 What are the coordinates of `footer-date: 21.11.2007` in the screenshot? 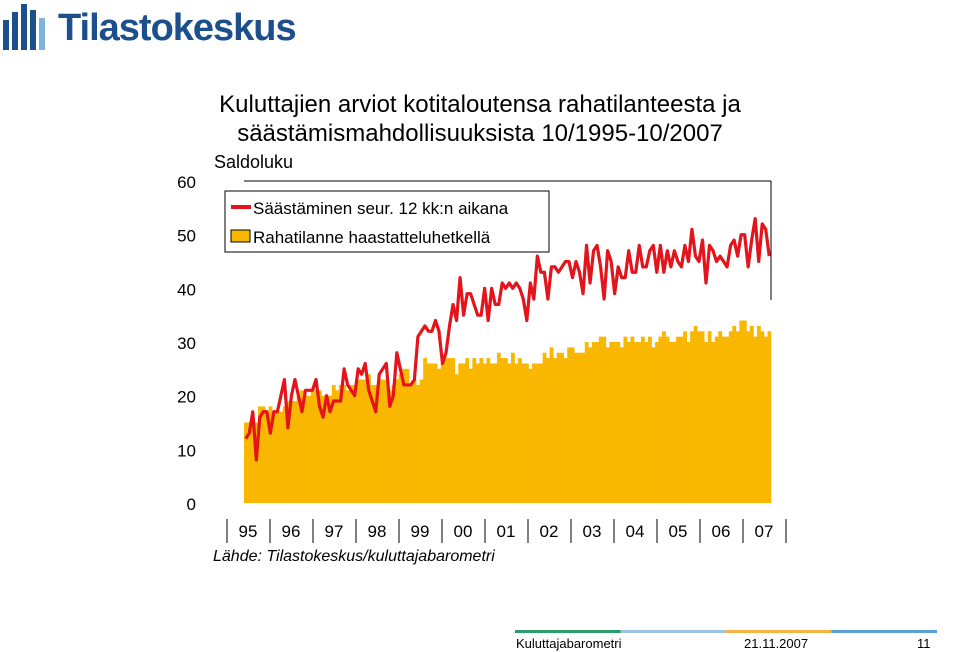 It's located at (776, 643).